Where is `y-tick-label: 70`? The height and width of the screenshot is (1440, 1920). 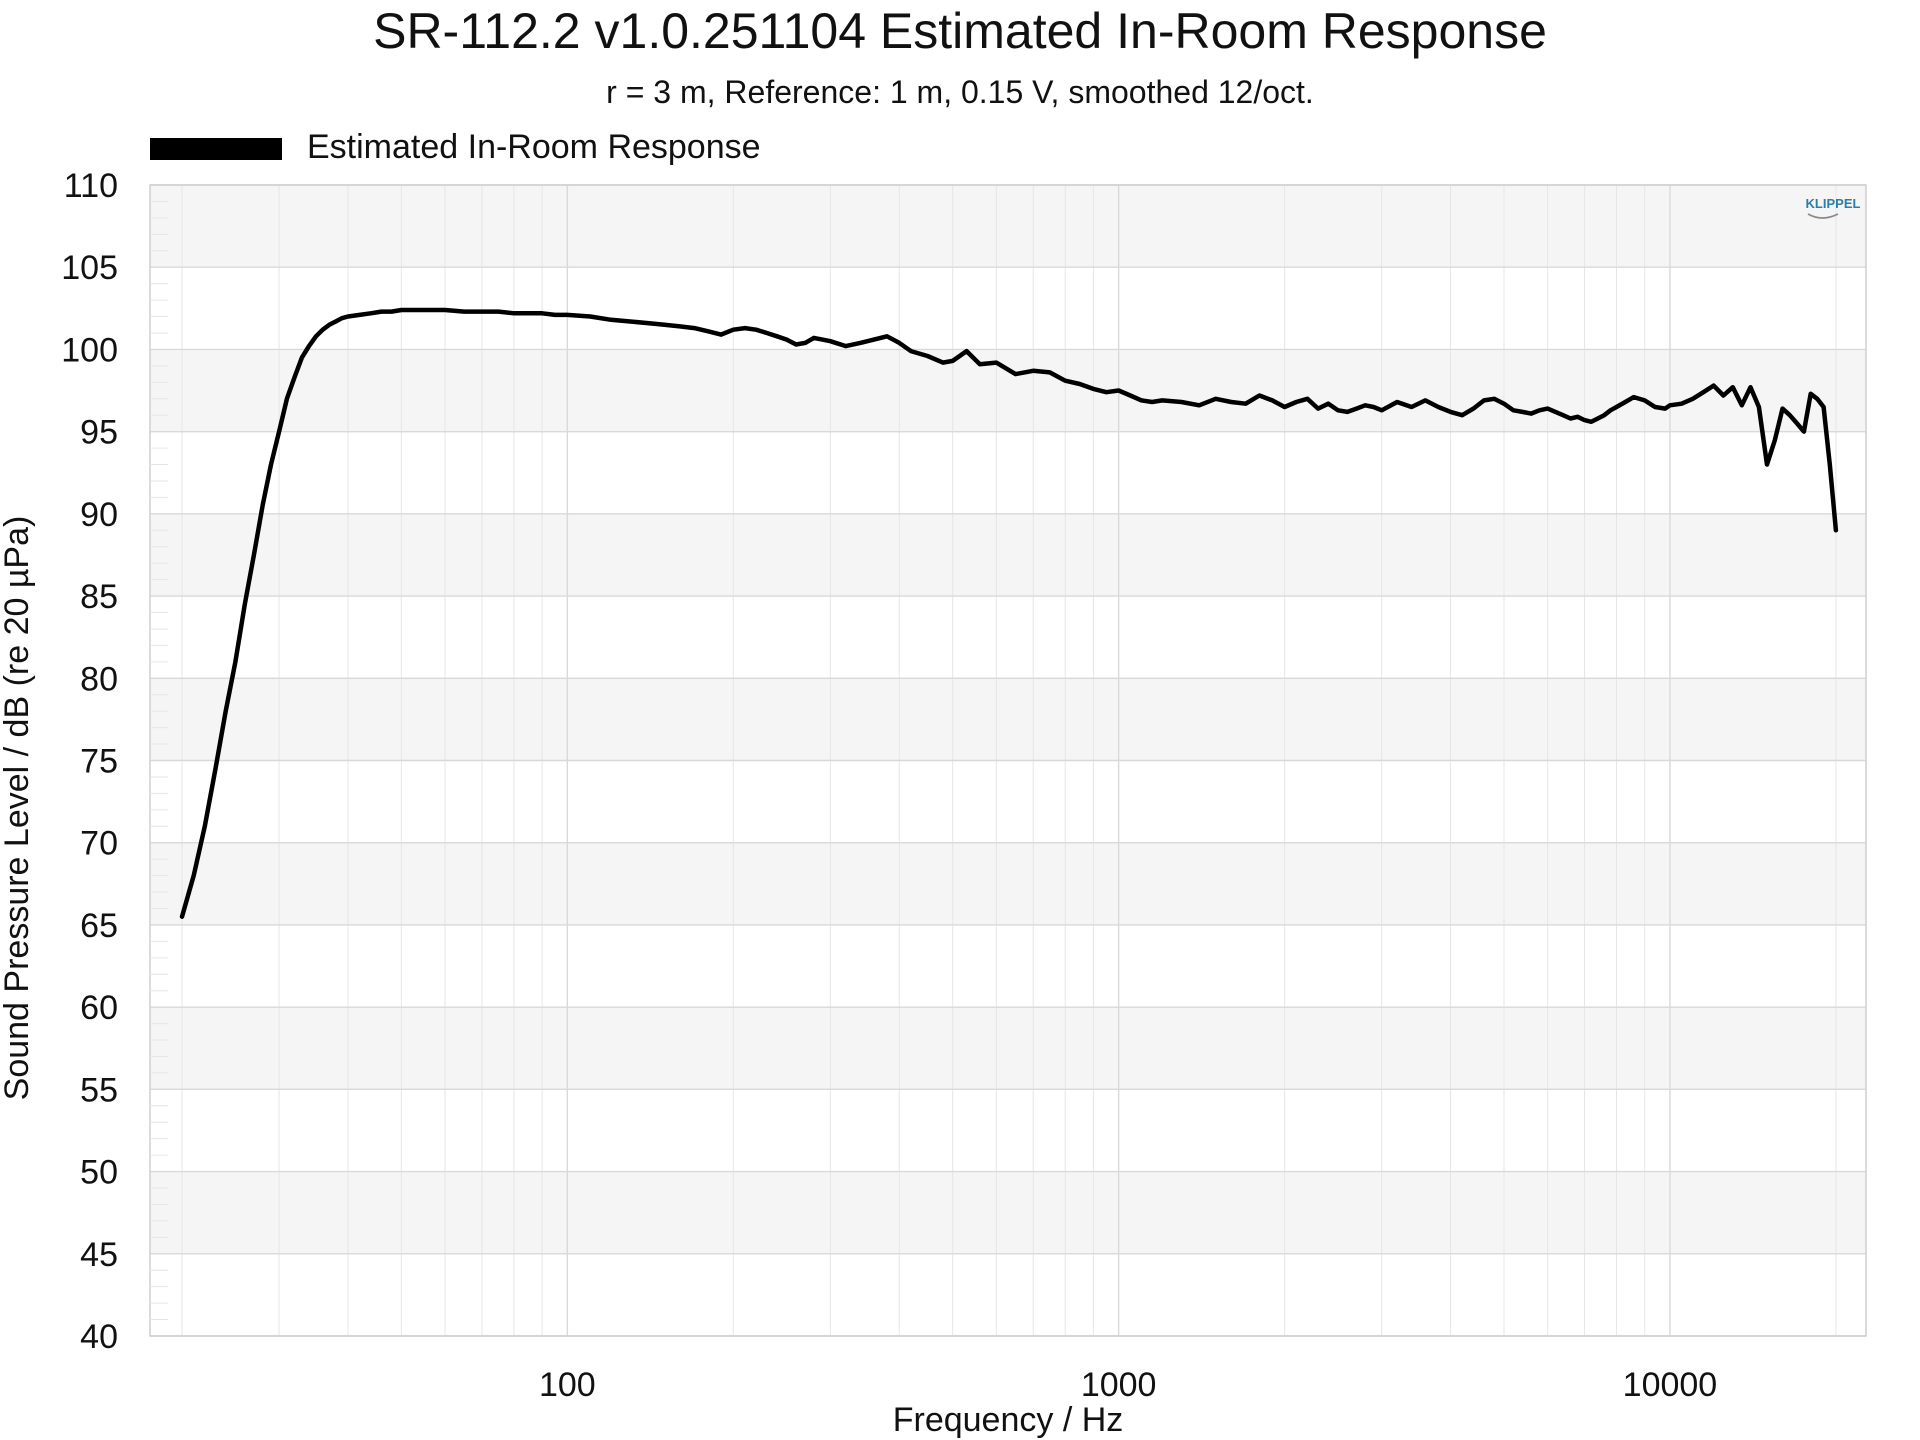
y-tick-label: 70 is located at coordinates (99, 844).